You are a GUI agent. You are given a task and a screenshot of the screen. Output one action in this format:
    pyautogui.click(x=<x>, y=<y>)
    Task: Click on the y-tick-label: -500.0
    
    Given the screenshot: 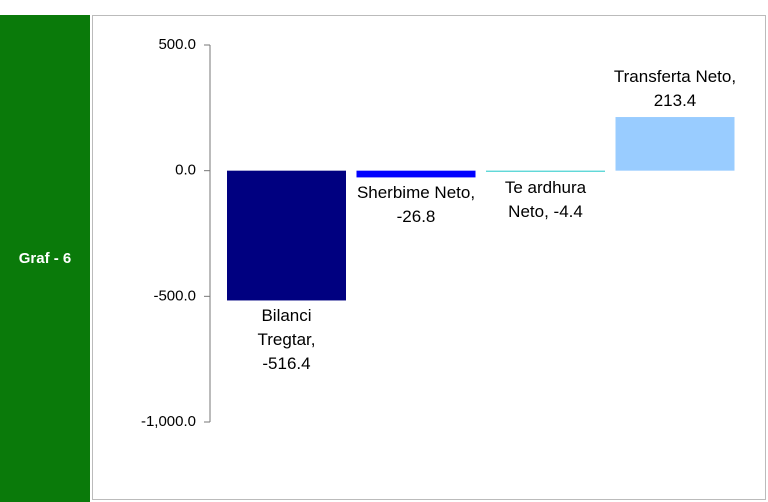 What is the action you would take?
    pyautogui.click(x=174, y=295)
    